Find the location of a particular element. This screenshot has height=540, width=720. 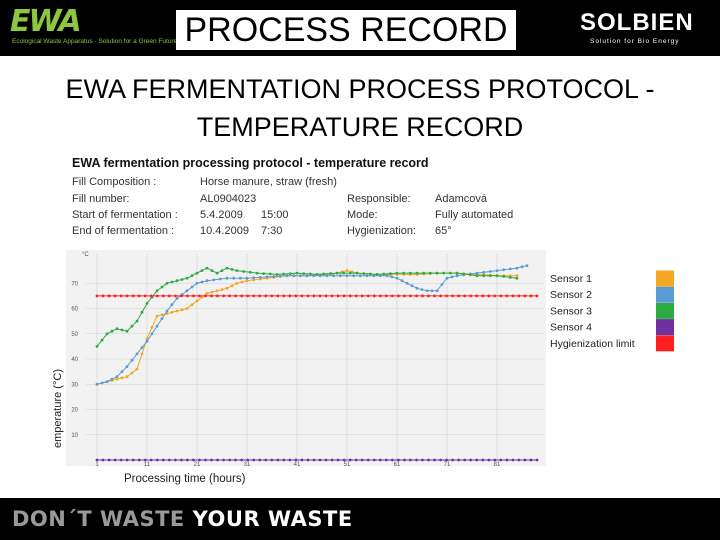

end-label: End of fermentation : is located at coordinates (123, 231).